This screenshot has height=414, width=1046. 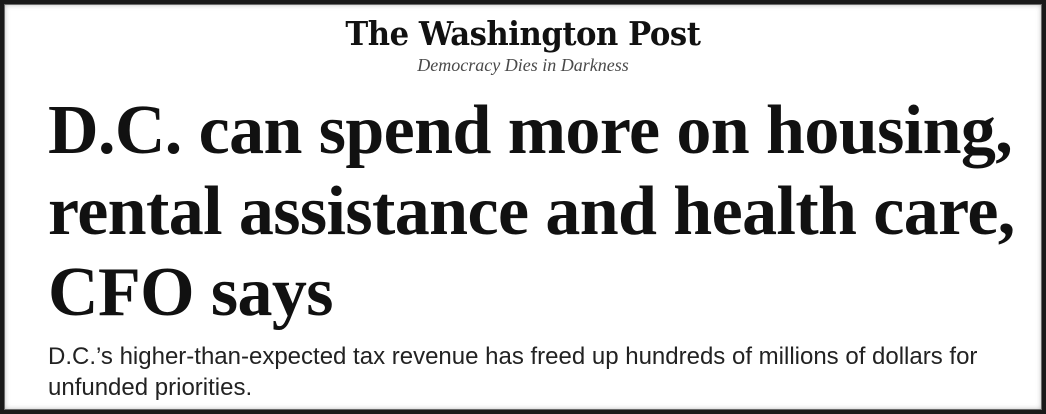 What do you see at coordinates (523, 33) in the screenshot?
I see `site-logo: The Washington Post` at bounding box center [523, 33].